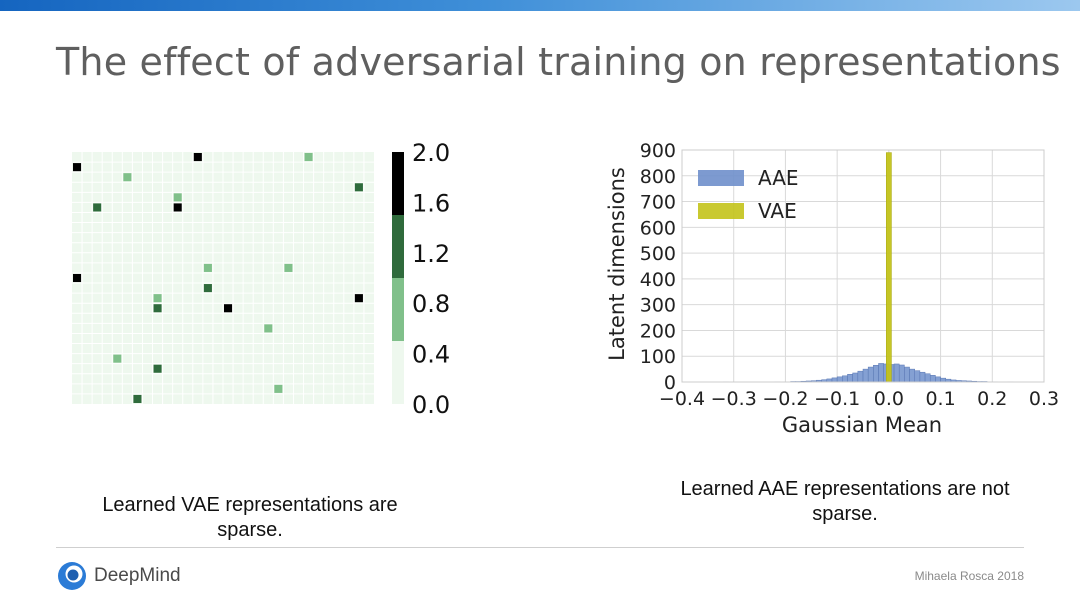  I want to click on deepmind-logo-icon, so click(72, 576).